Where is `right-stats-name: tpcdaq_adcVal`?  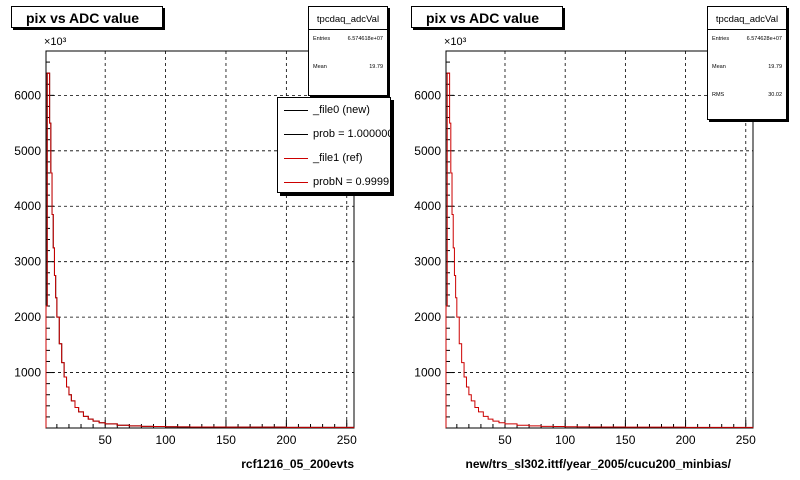 right-stats-name: tpcdaq_adcVal is located at coordinates (747, 18).